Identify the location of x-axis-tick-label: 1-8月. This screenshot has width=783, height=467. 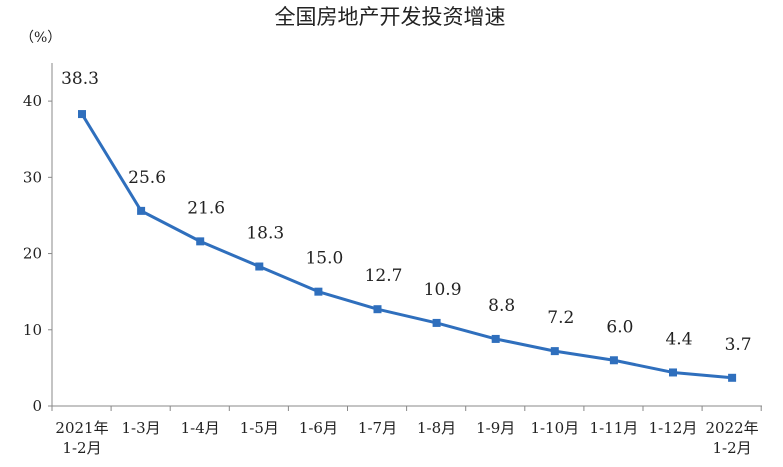
(436, 428).